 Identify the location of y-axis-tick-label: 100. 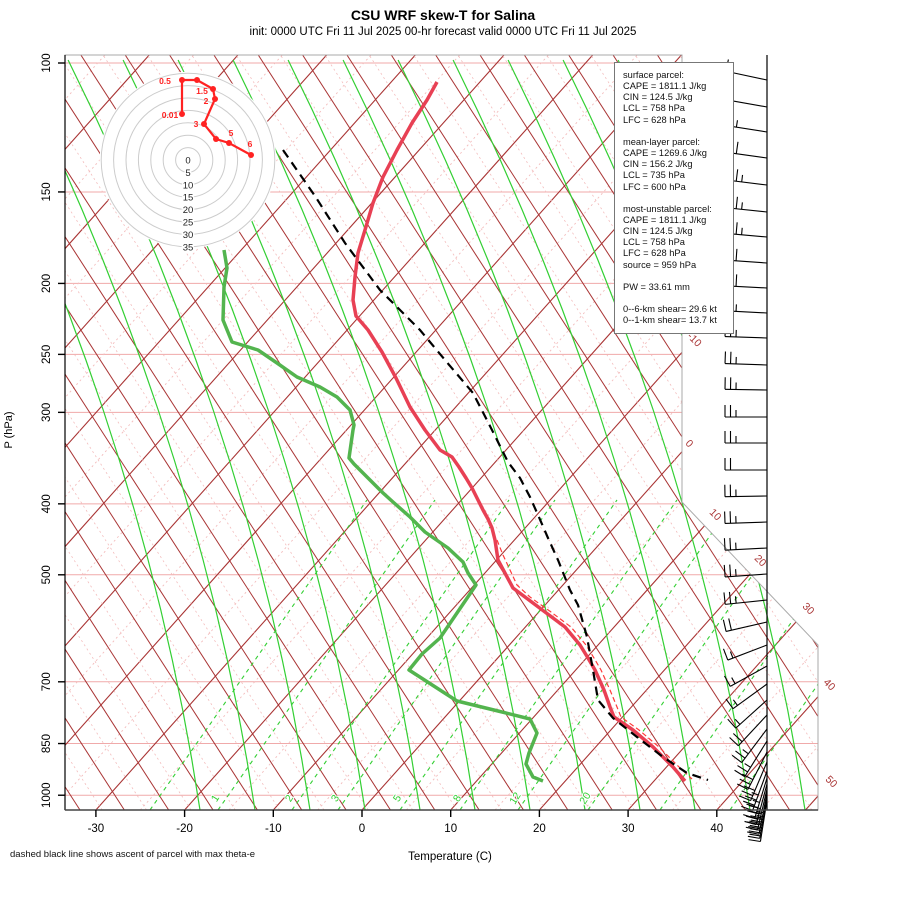
(47, 62).